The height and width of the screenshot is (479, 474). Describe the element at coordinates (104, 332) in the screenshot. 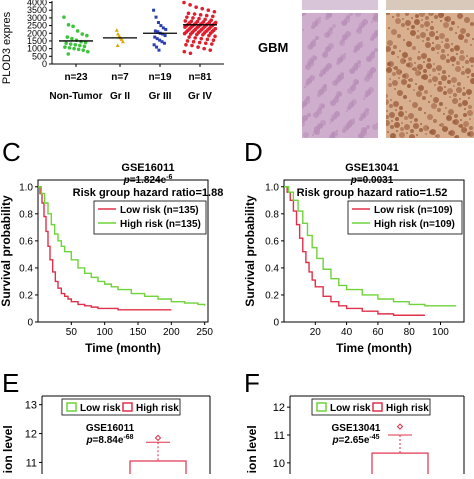

I see `x-tick-label: 100` at that location.